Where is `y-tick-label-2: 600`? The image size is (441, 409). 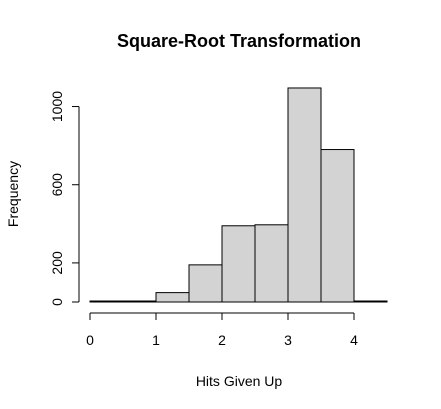
y-tick-label-2: 600 is located at coordinates (57, 185).